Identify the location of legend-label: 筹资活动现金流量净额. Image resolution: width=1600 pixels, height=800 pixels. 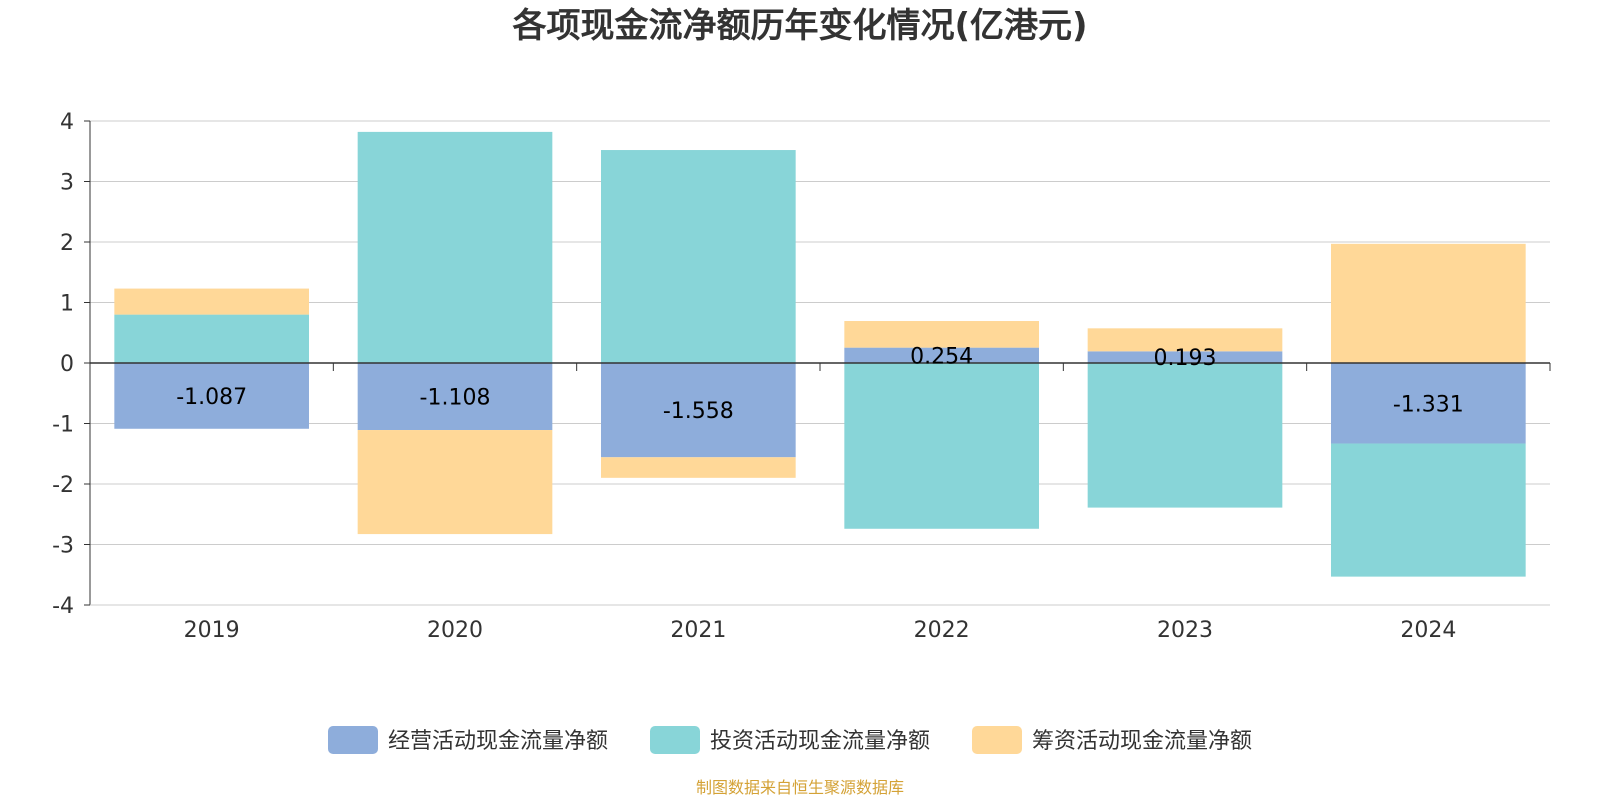
(1142, 741).